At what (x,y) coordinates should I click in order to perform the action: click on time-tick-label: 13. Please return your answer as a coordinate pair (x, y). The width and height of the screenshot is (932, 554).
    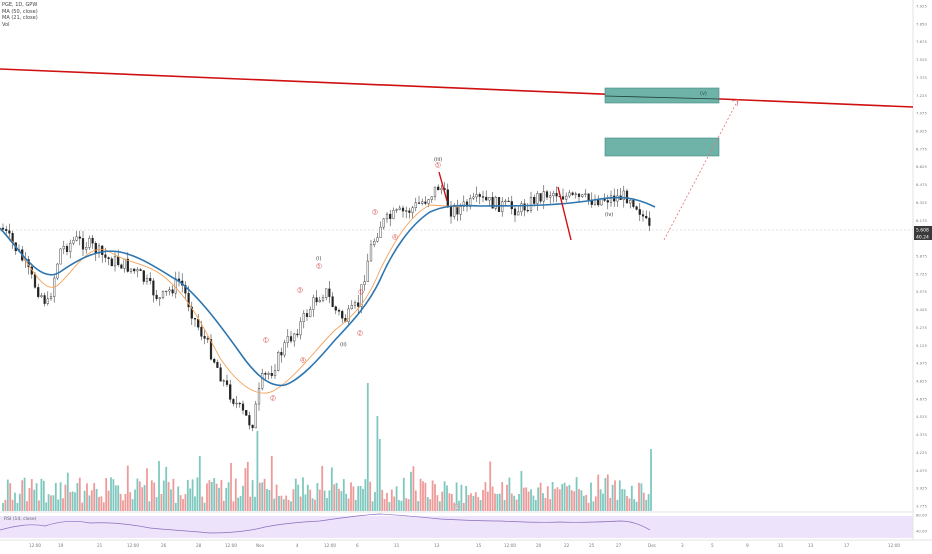
    Looking at the image, I should click on (437, 545).